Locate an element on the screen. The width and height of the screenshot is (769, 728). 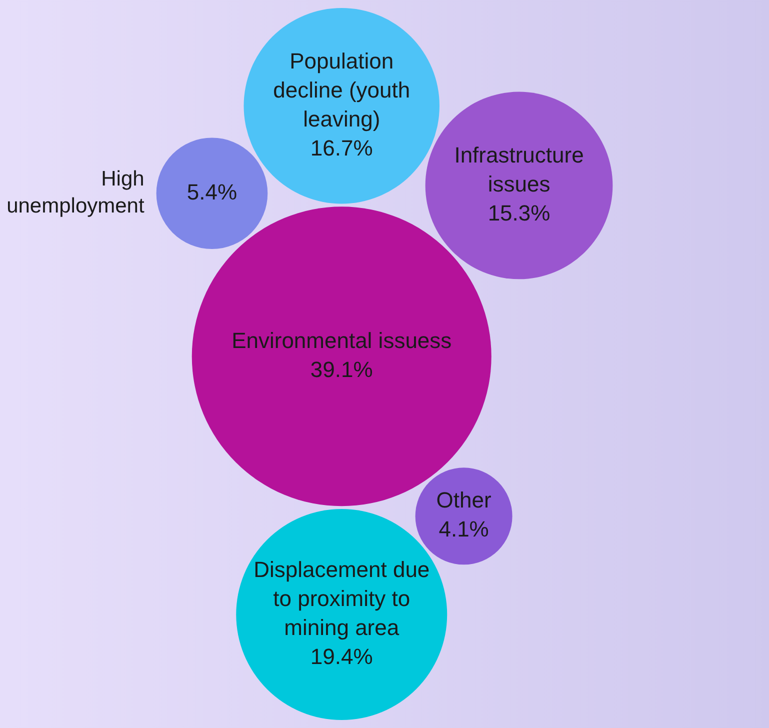
data-label: 5.4% is located at coordinates (212, 191).